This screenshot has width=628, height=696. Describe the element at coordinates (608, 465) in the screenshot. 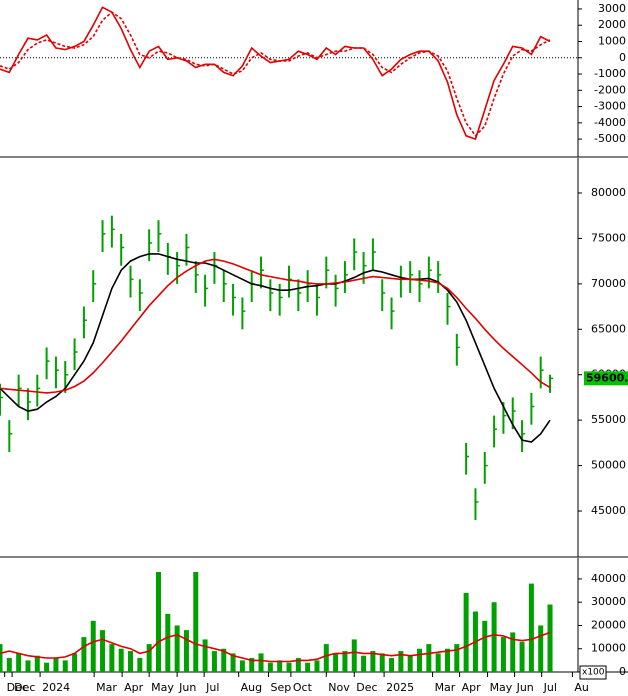

I see `y-tick-label: 50000` at that location.